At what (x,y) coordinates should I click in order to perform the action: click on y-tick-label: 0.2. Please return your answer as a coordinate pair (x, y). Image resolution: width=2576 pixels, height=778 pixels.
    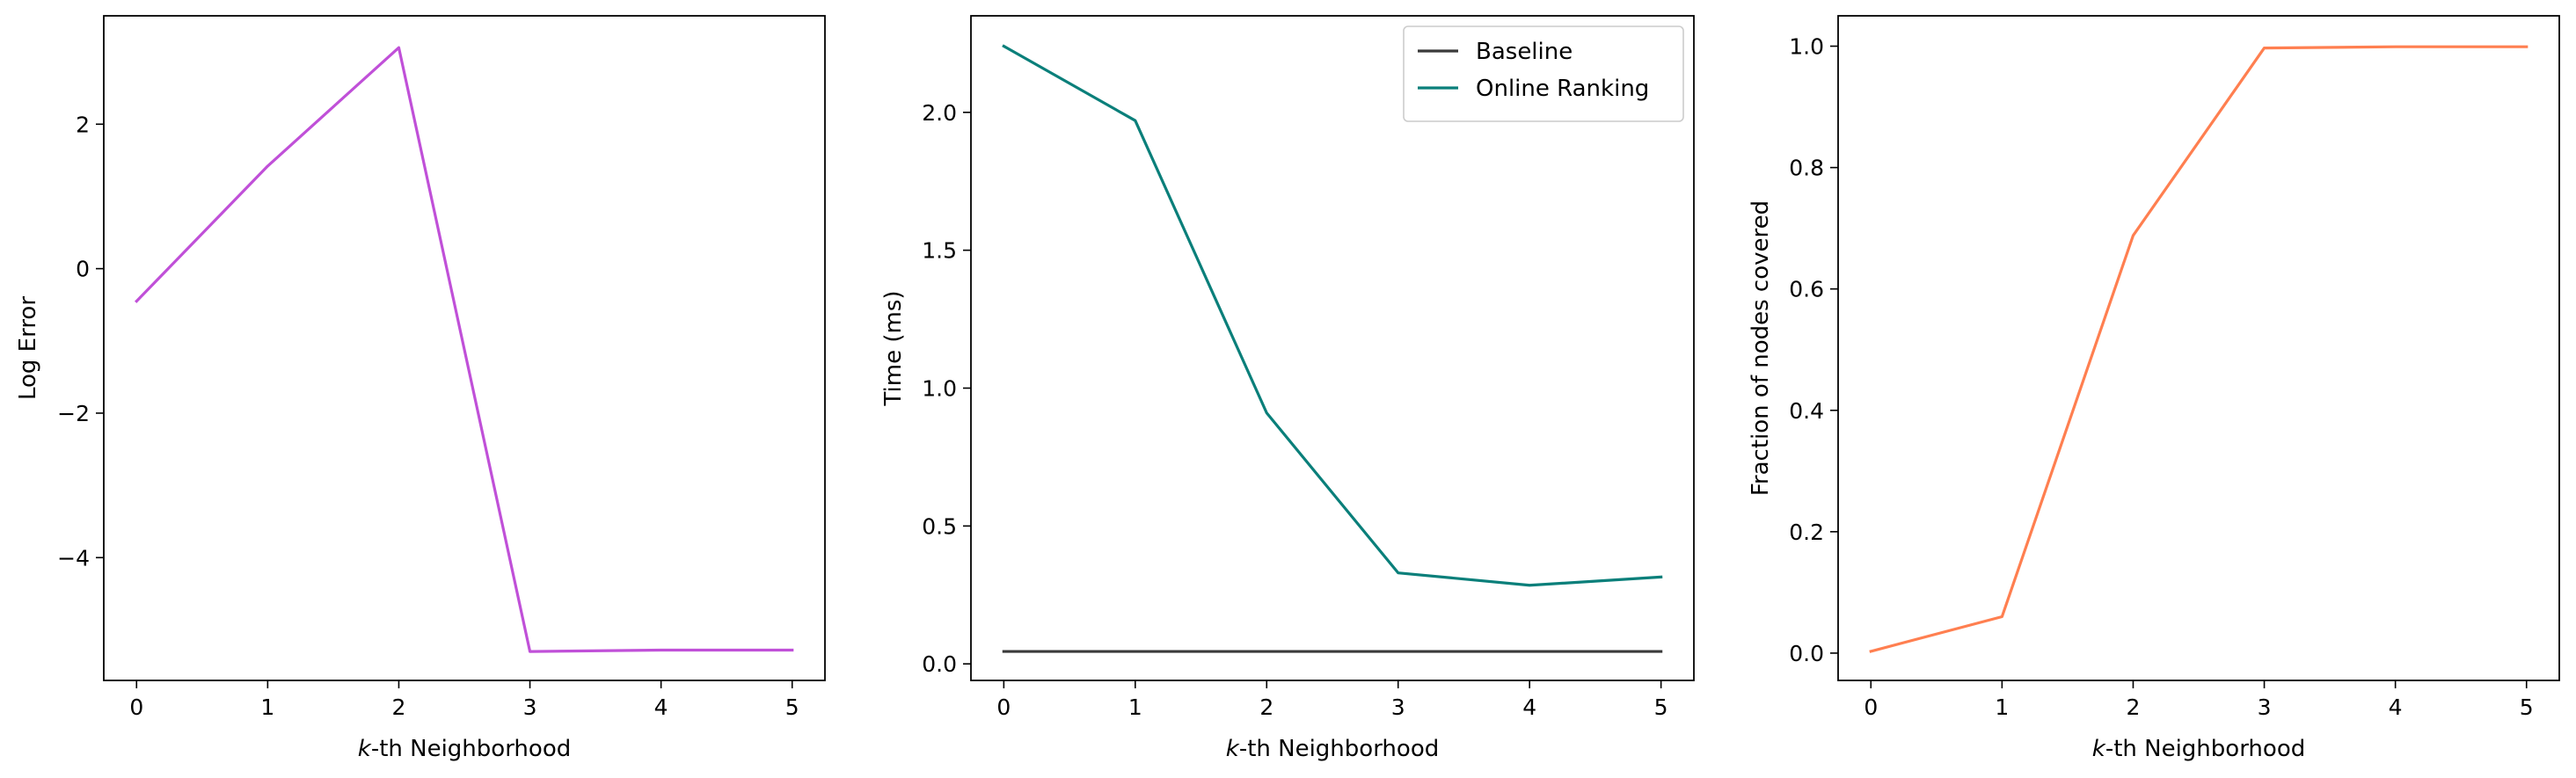
    Looking at the image, I should click on (1806, 532).